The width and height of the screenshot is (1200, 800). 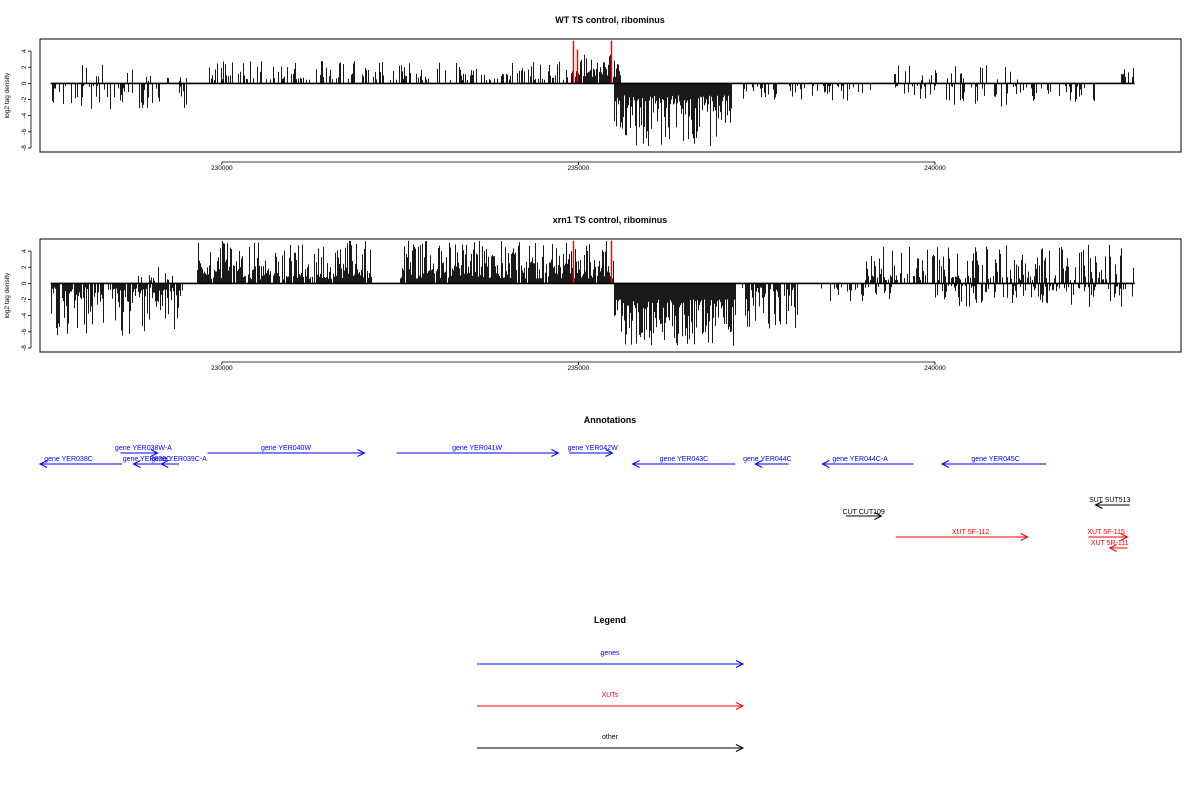 I want to click on panel-title: WT TS control, ribominus, so click(x=610, y=20).